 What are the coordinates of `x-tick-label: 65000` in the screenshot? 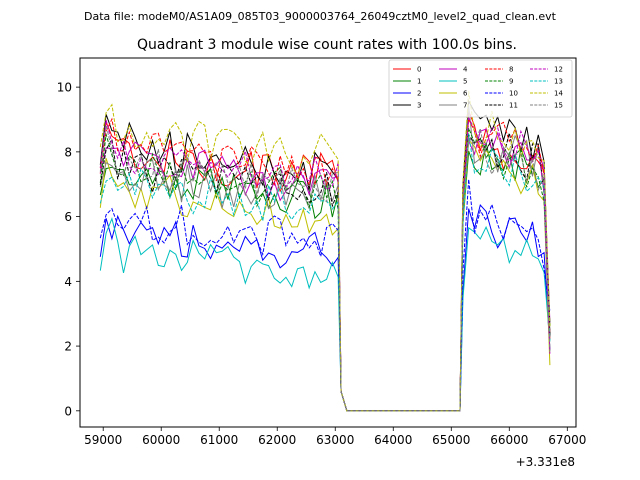 It's located at (451, 440).